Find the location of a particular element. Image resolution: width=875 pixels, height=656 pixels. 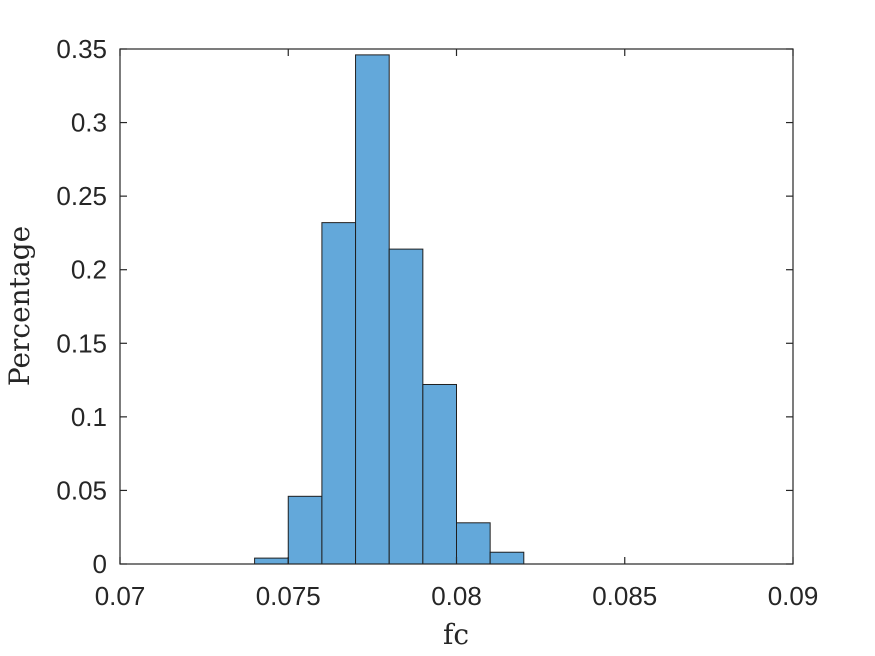

y-tick-label-3: 0.1 is located at coordinates (89, 417).